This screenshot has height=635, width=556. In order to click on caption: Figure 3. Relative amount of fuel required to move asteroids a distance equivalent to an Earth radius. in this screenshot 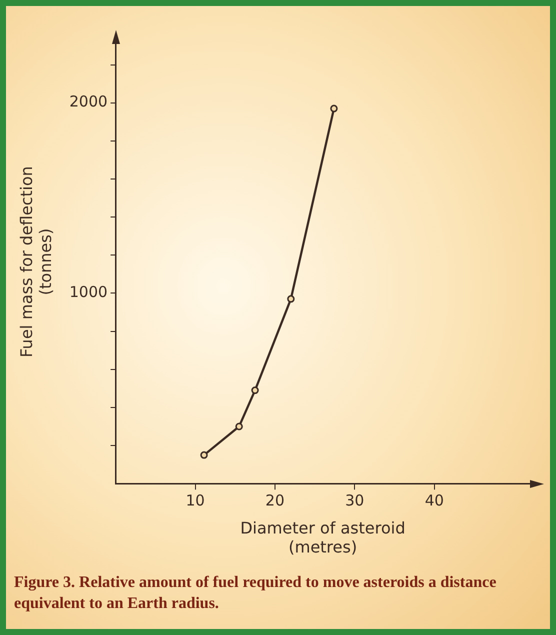, I will do `click(256, 593)`.